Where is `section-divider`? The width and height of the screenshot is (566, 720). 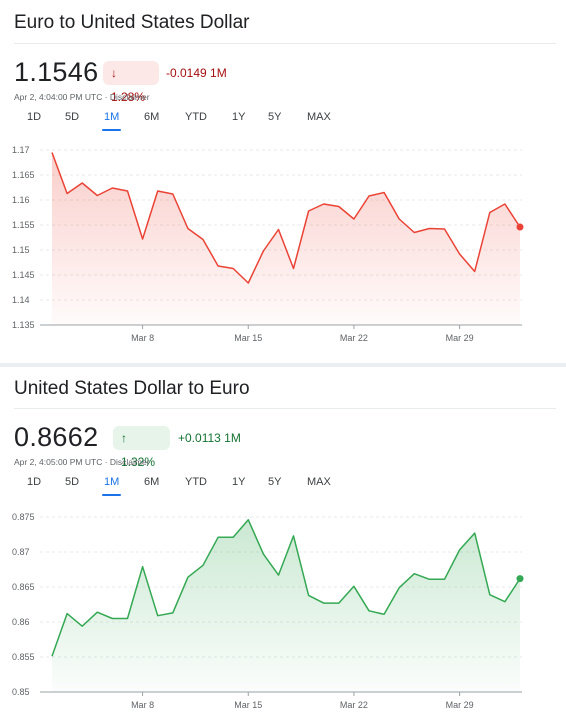 section-divider is located at coordinates (283, 365).